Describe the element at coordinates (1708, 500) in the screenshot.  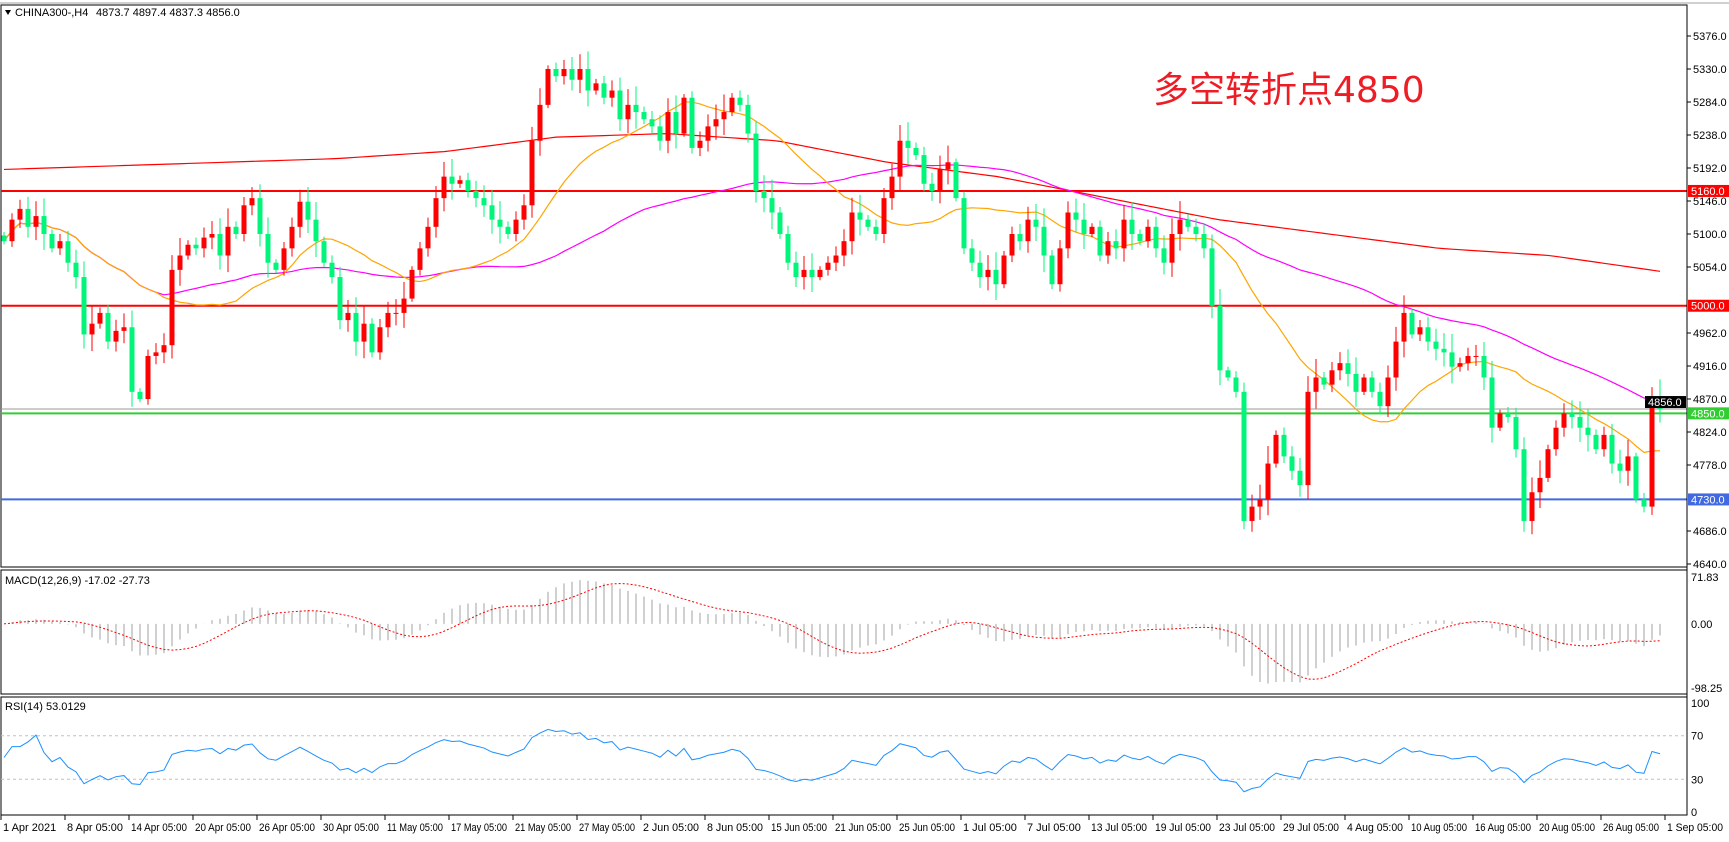
I see `level-price-label: 4730.0` at that location.